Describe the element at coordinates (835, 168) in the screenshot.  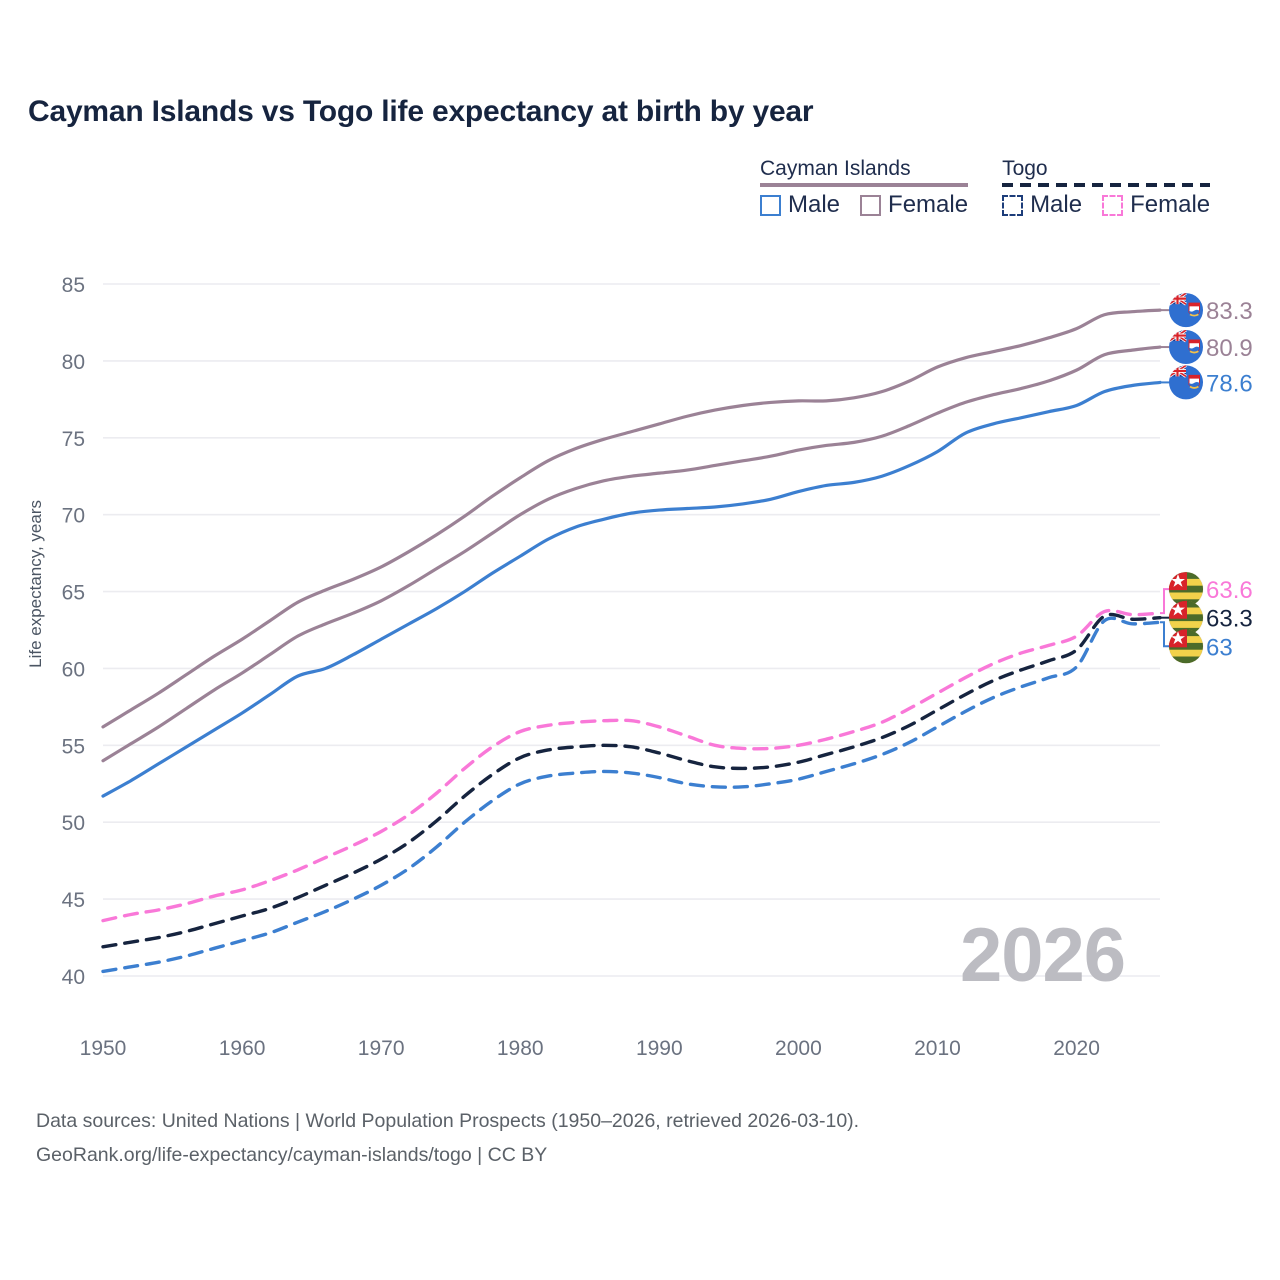
I see `legend-group-title-cayman: Cayman Islands` at that location.